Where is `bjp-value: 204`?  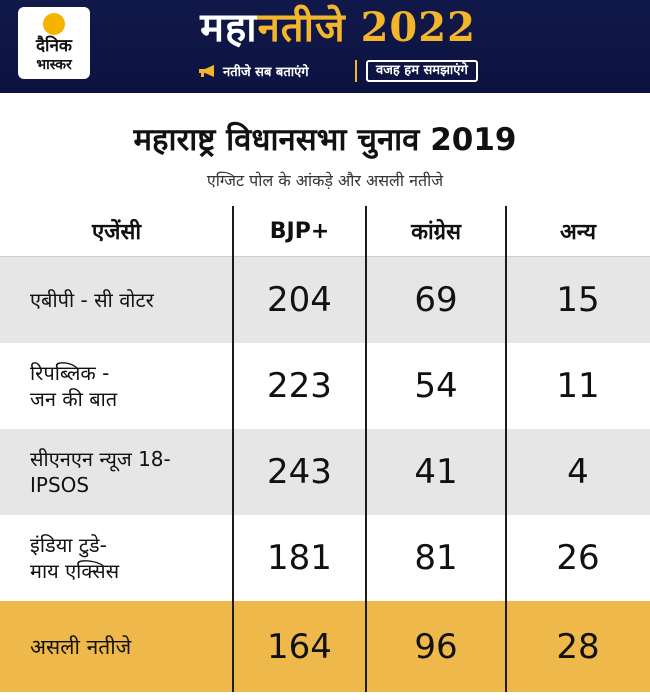
bjp-value: 204 is located at coordinates (299, 300).